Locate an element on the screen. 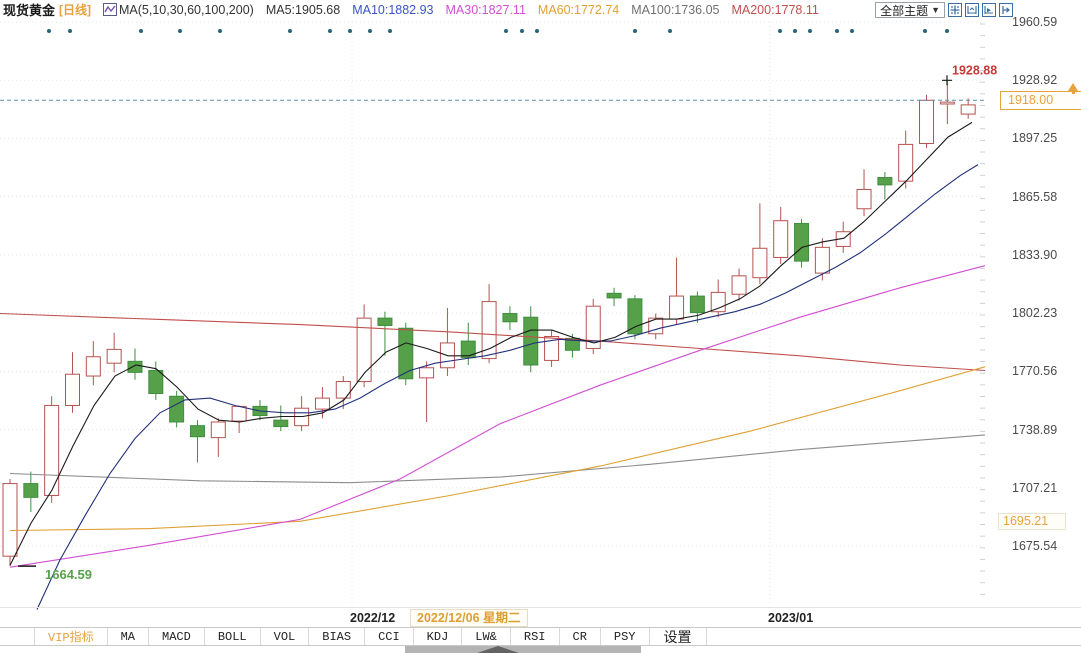 The height and width of the screenshot is (653, 1081). tab-lw: LW& is located at coordinates (486, 636).